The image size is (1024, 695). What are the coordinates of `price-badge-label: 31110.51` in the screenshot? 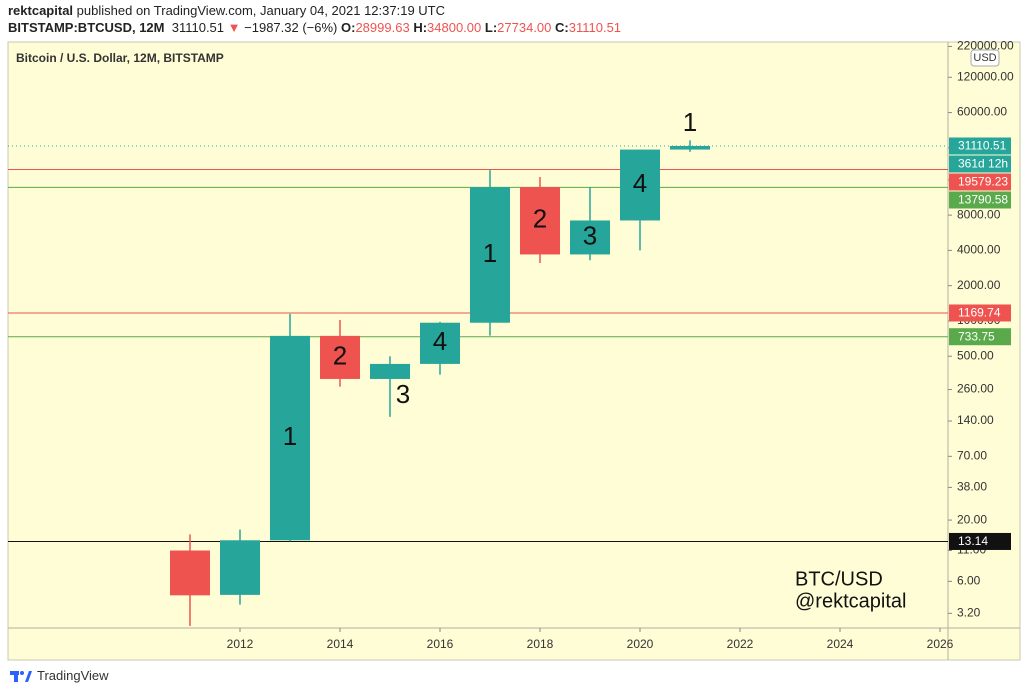 It's located at (982, 146).